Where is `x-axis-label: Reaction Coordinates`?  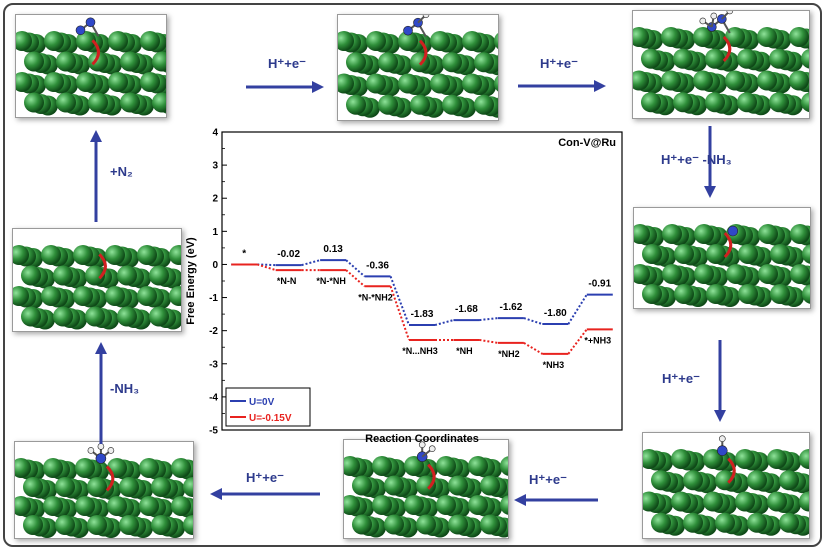
x-axis-label: Reaction Coordinates is located at coordinates (422, 439).